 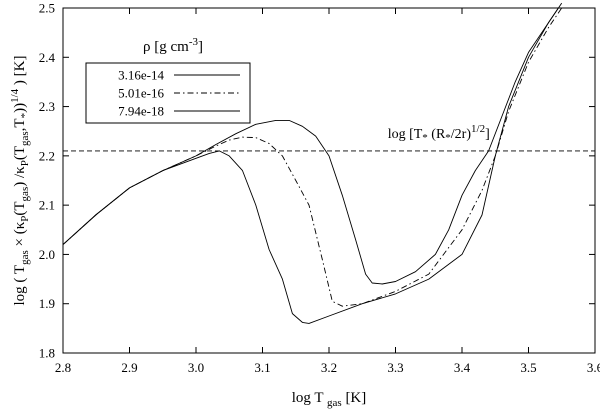 What do you see at coordinates (47, 303) in the screenshot?
I see `y-tick-label: 1.9` at bounding box center [47, 303].